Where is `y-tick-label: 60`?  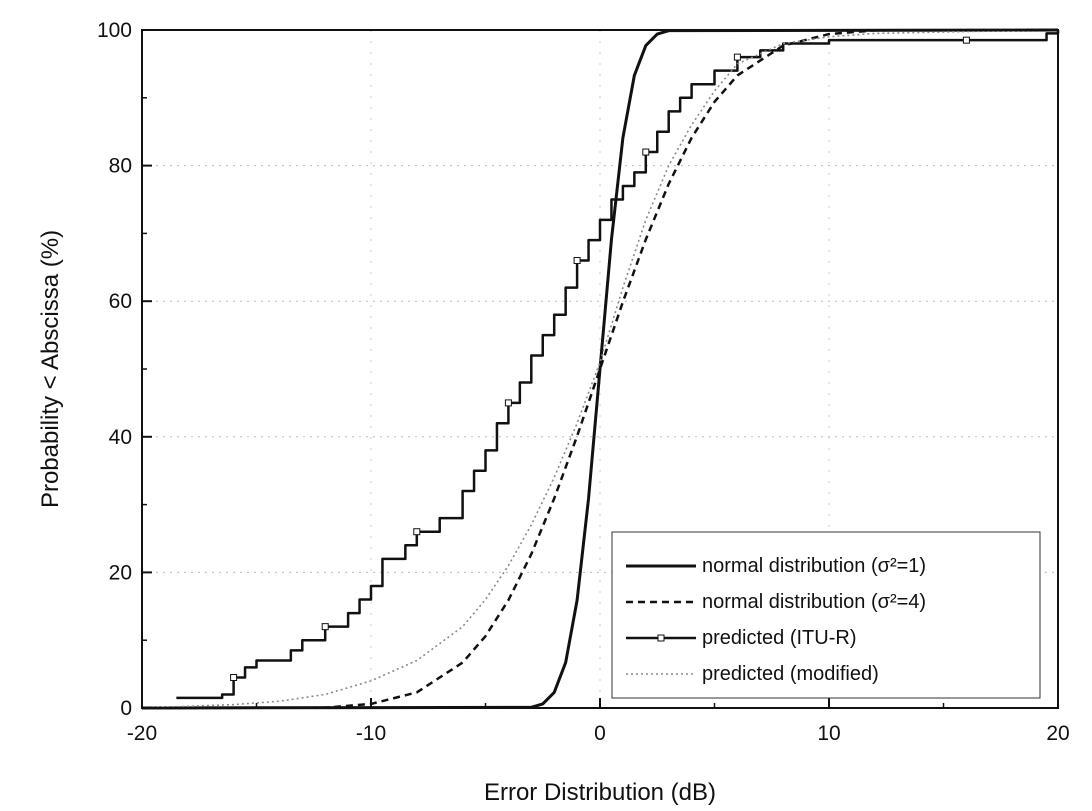
y-tick-label: 60 is located at coordinates (120, 301).